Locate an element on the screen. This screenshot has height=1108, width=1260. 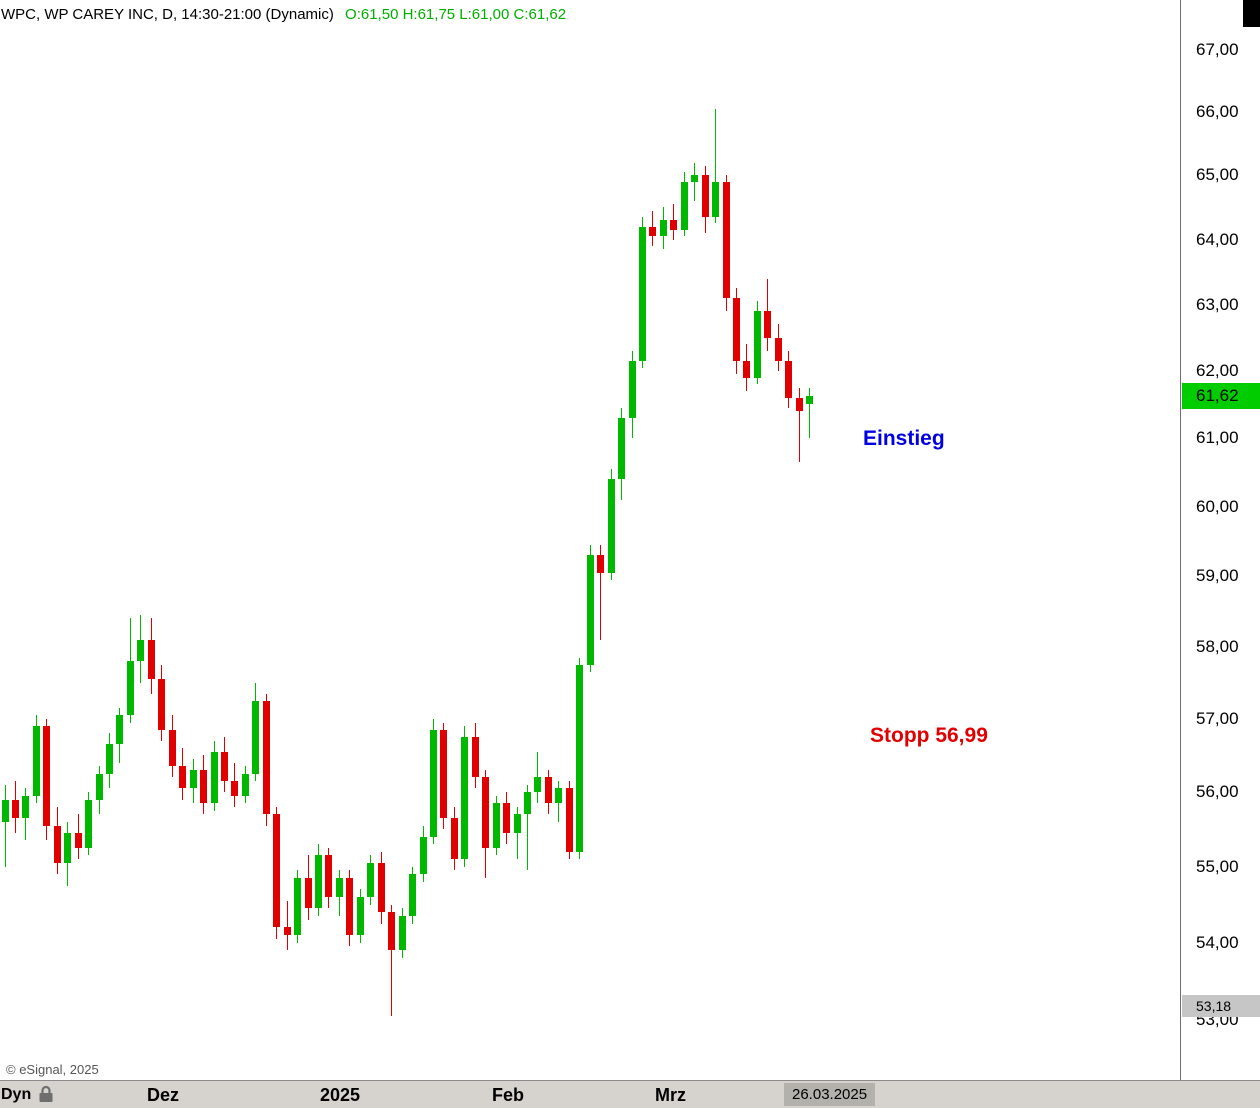
price-axis-label: 61,00 is located at coordinates (1217, 438).